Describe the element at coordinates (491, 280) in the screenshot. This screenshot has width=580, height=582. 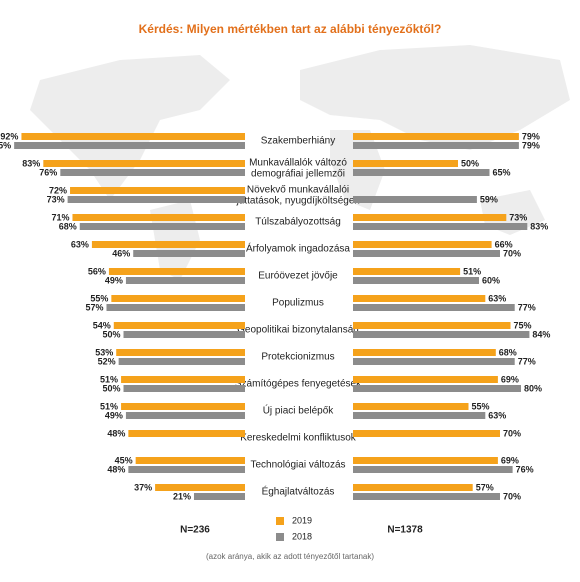
I see `value-label: 60%` at that location.